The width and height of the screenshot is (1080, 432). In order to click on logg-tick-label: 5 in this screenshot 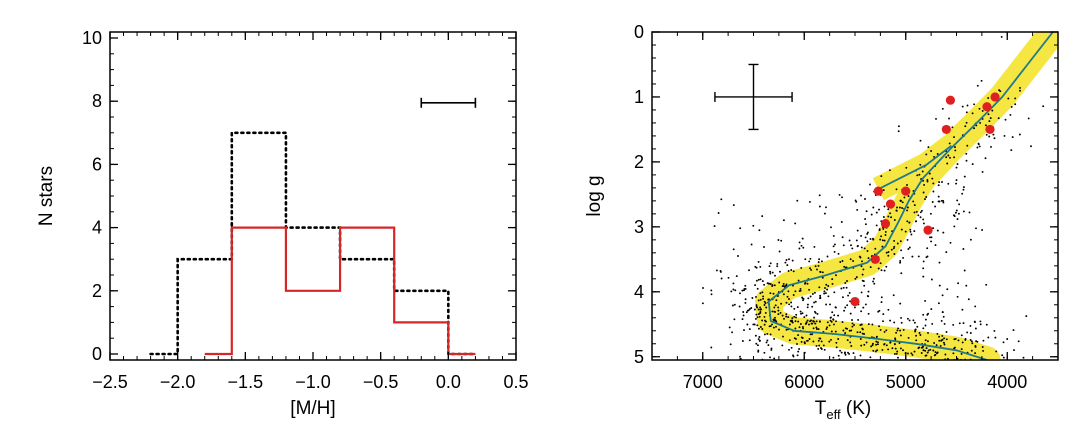, I will do `click(639, 357)`.